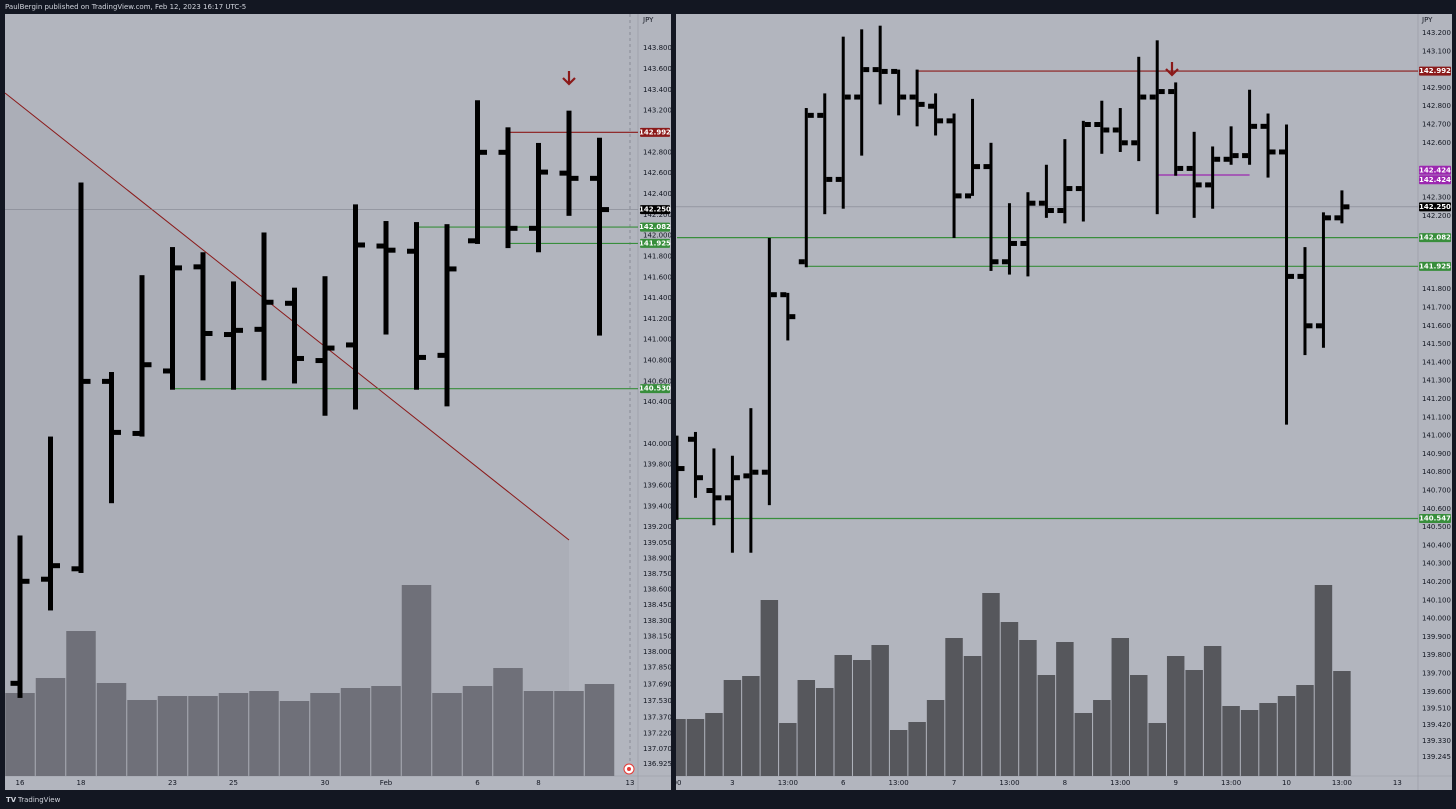 The image size is (1456, 809). I want to click on y-tick-label: 138.600, so click(657, 590).